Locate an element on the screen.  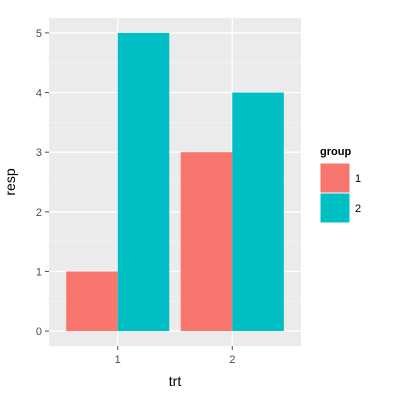
y-tick-label: 5 is located at coordinates (39, 34).